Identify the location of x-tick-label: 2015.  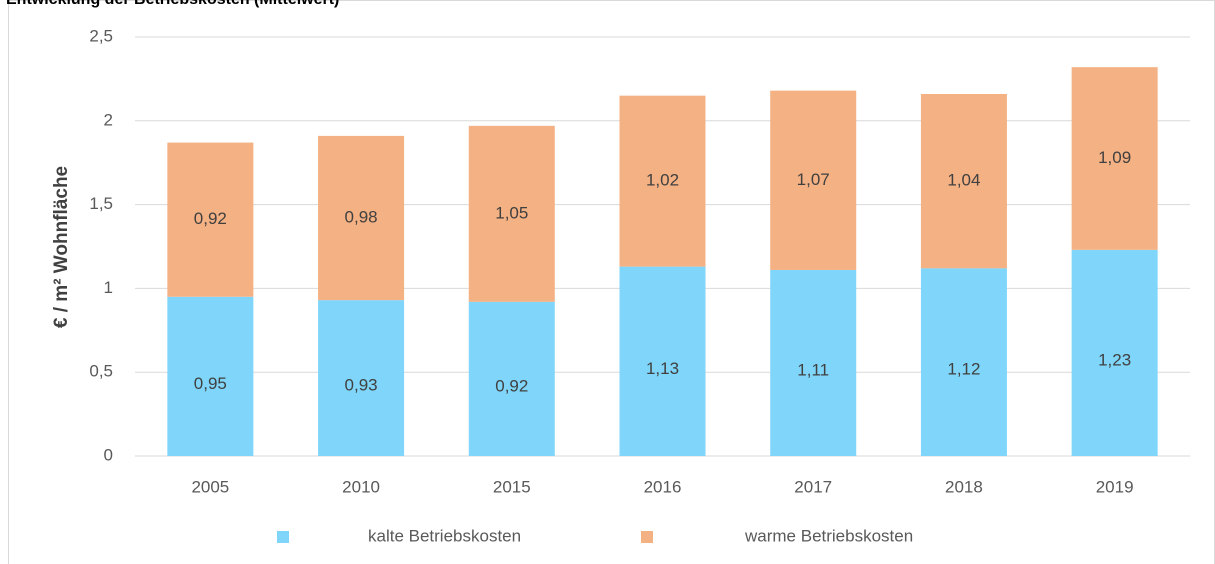
(512, 486).